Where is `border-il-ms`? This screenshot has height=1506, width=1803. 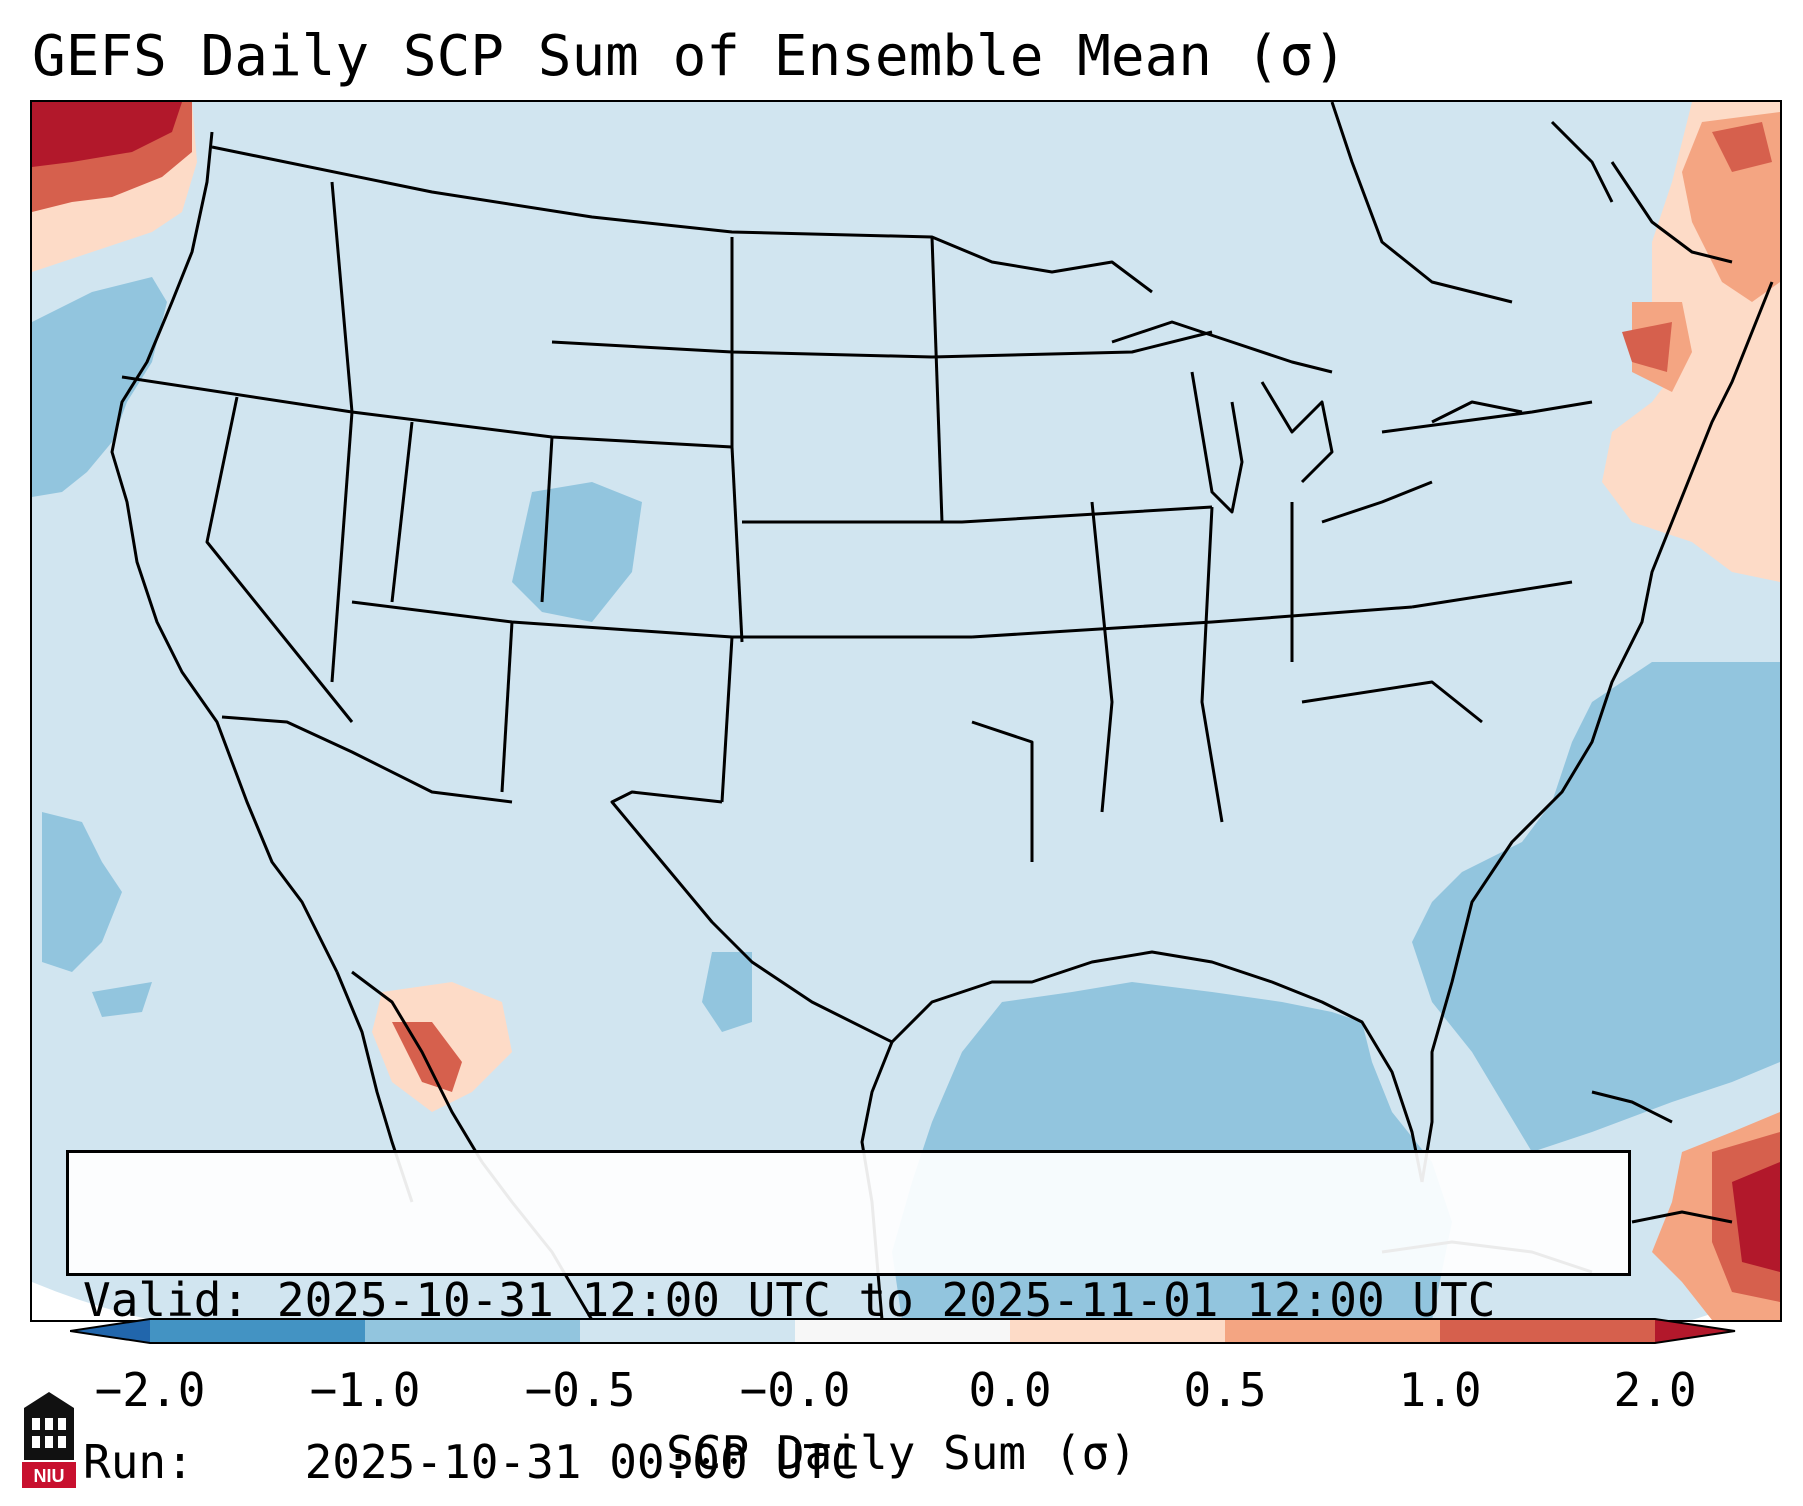
border-il-ms is located at coordinates (1102, 657).